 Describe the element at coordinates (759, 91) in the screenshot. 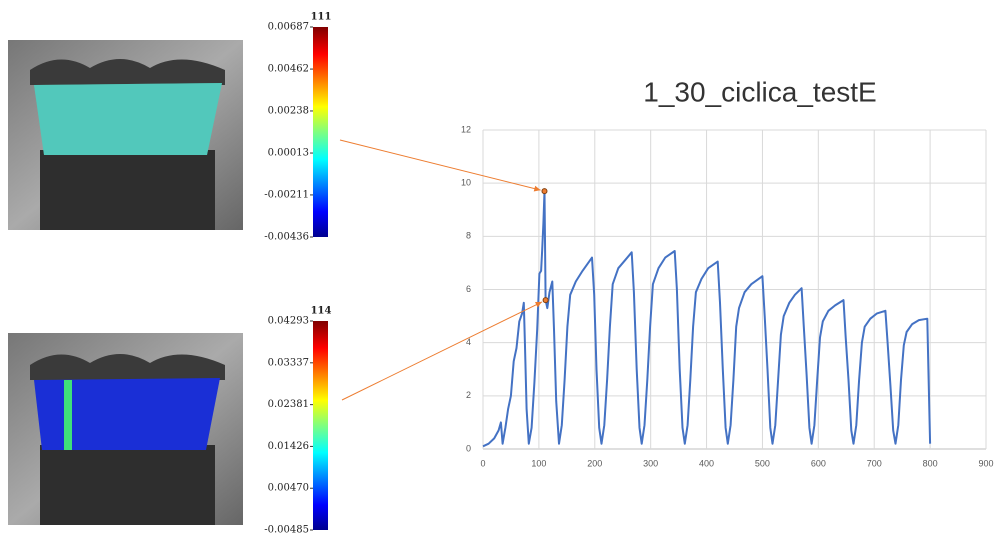

I see `chart-title: 1_30_ciclica_testE` at that location.